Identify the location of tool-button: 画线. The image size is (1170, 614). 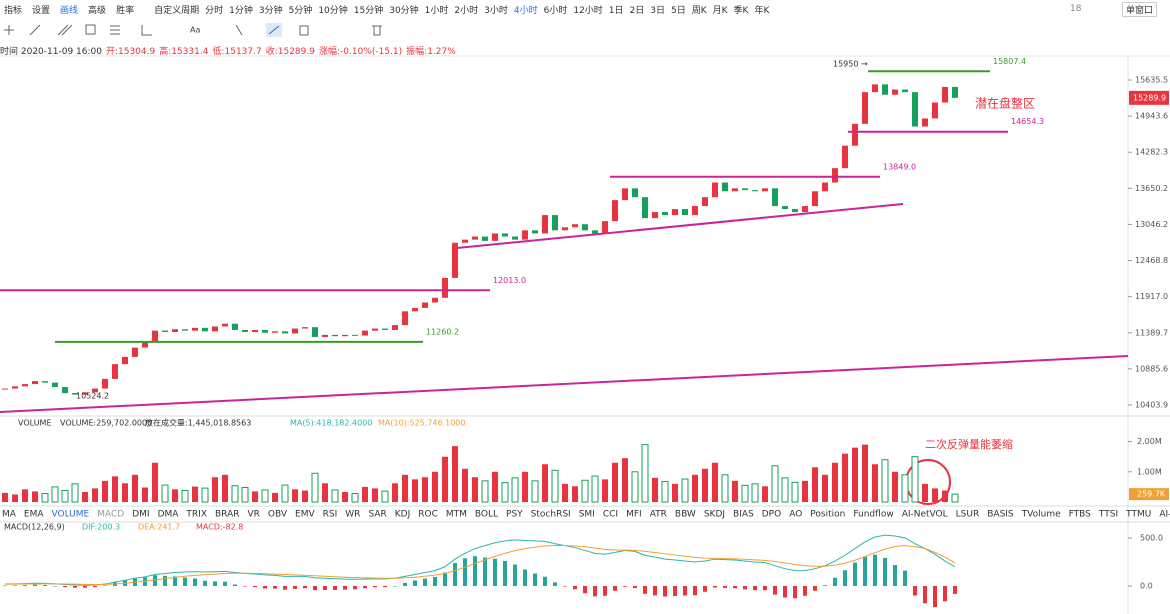
(69, 10).